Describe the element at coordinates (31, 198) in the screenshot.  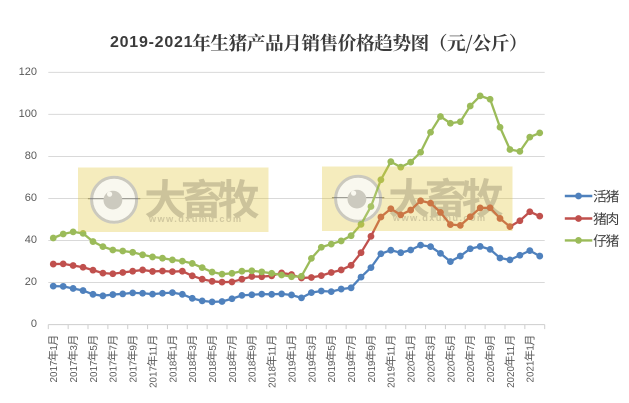
I see `svg-text: 60` at that location.